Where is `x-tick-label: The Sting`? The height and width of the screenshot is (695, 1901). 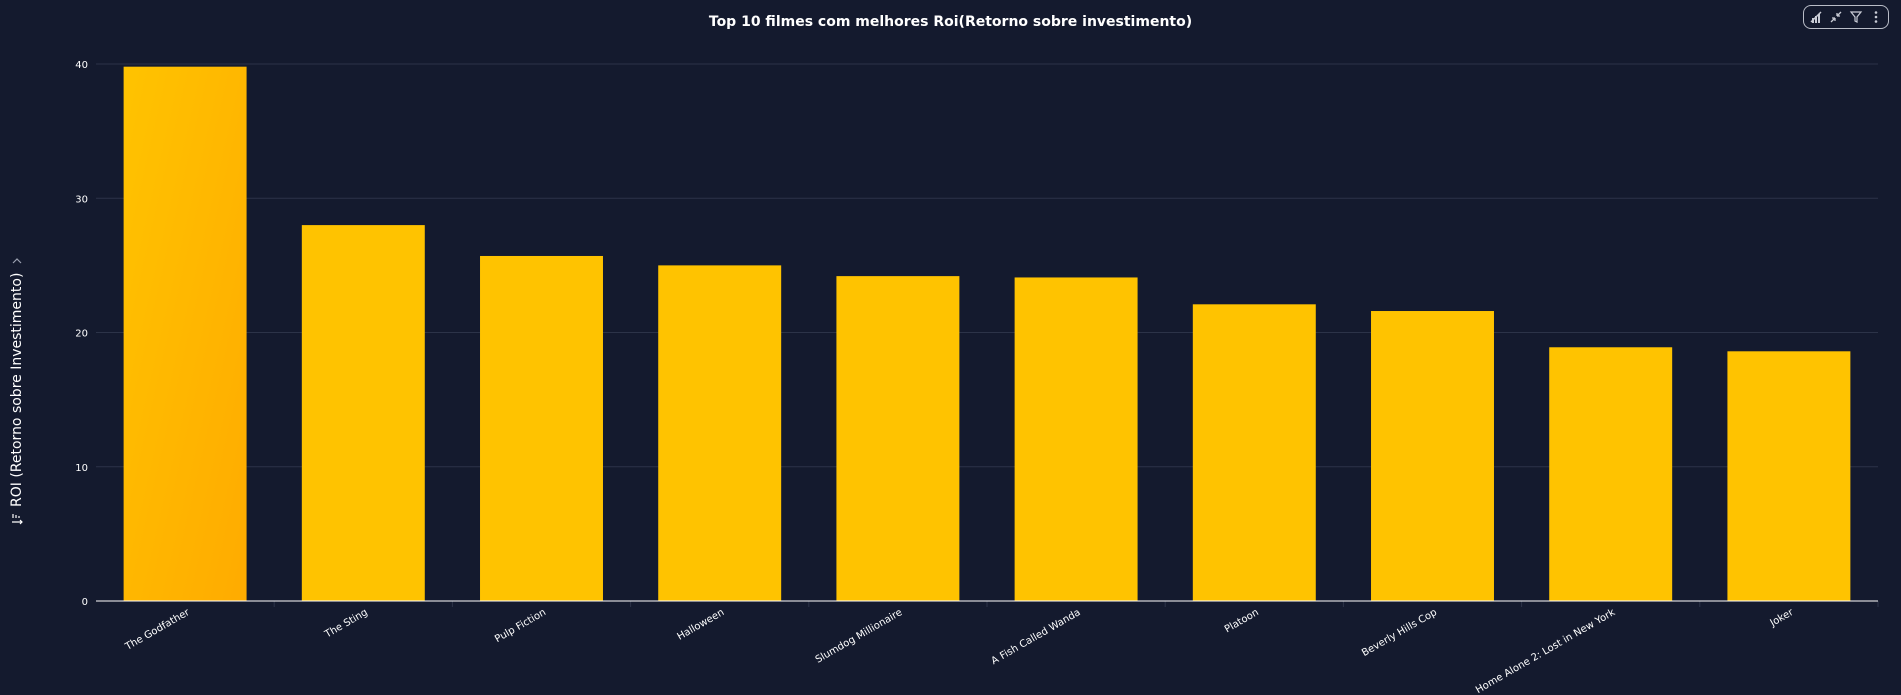
x-tick-label: The Sting is located at coordinates (346, 624).